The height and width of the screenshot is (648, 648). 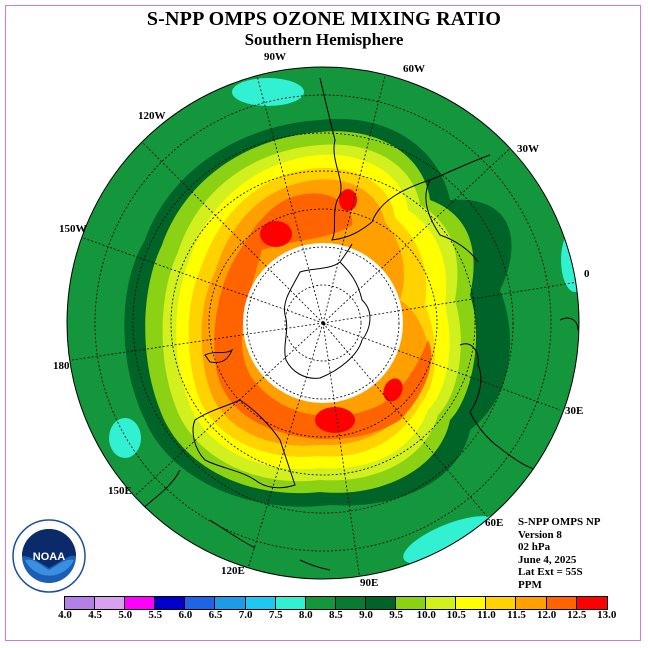 I want to click on colorbar-tick-label: 11.0, so click(x=486, y=615).